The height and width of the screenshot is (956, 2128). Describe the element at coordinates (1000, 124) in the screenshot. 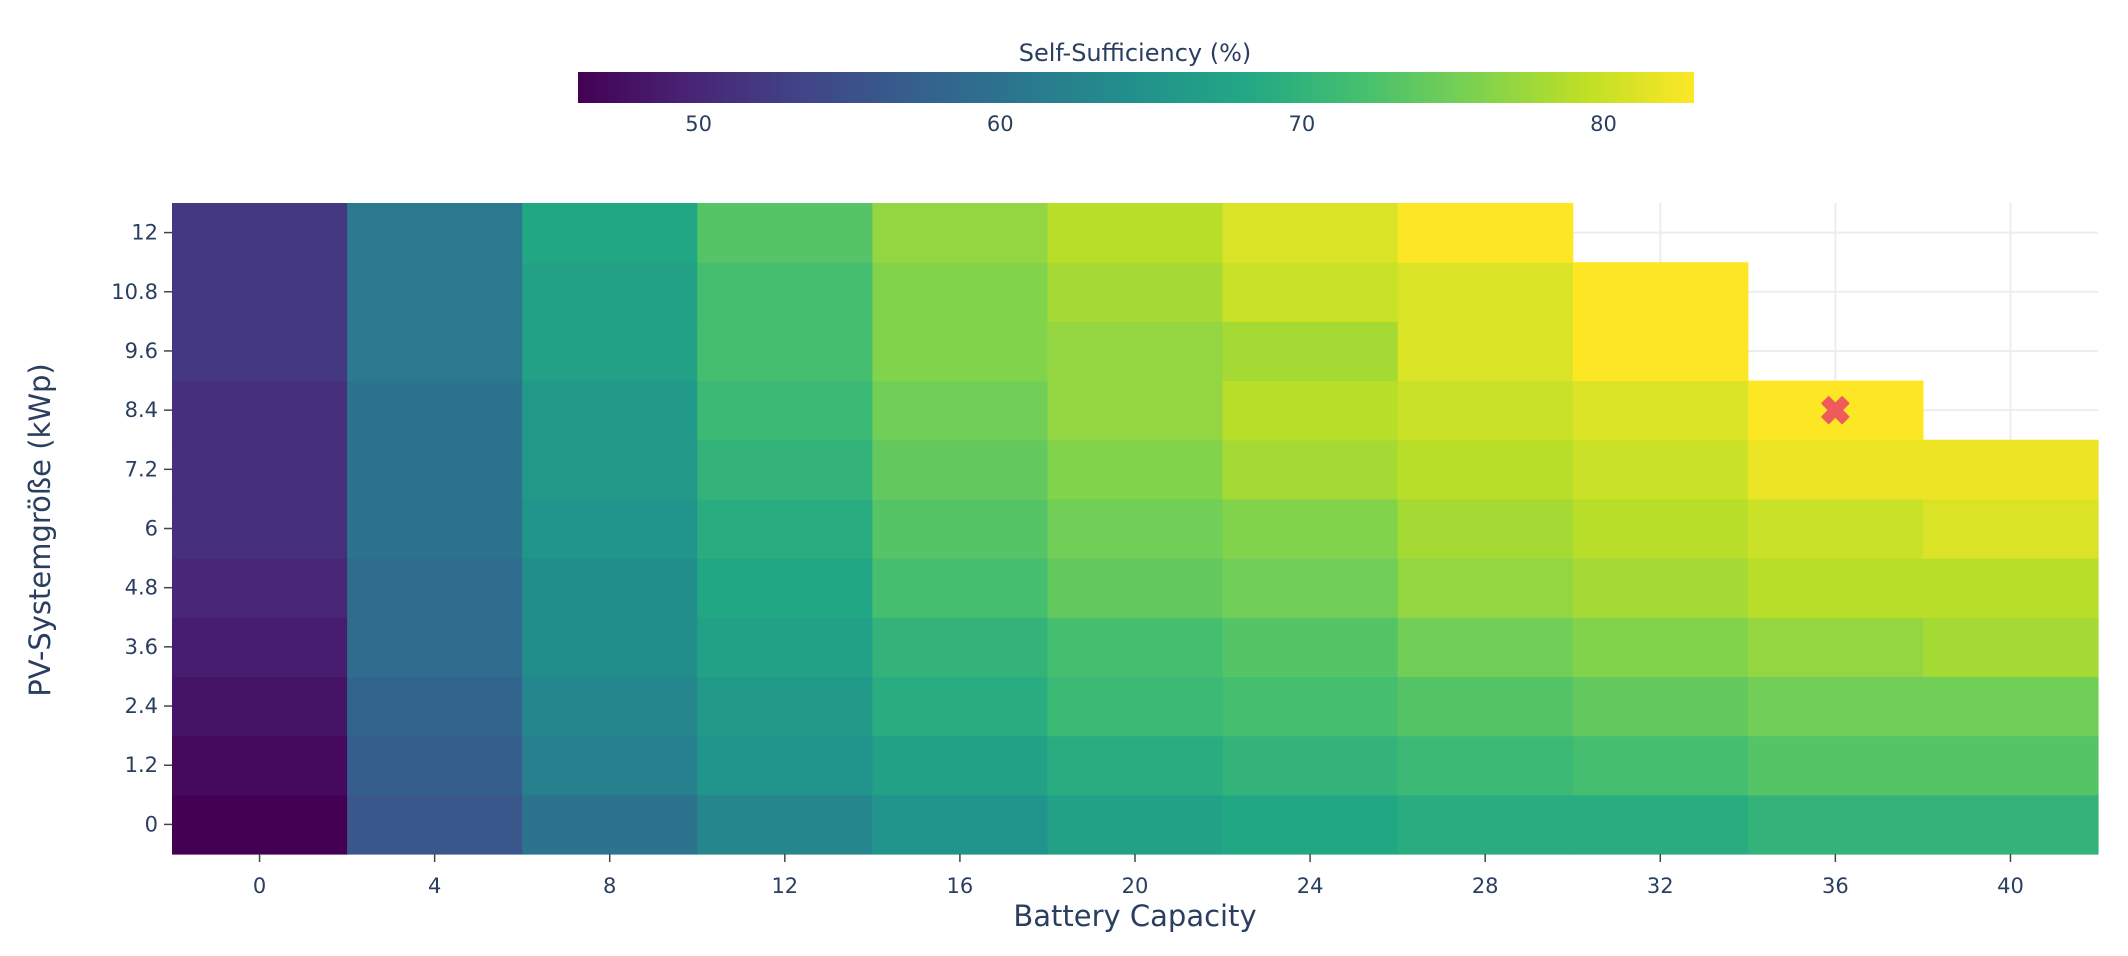

I see `colorbar-tick-label: 60` at that location.